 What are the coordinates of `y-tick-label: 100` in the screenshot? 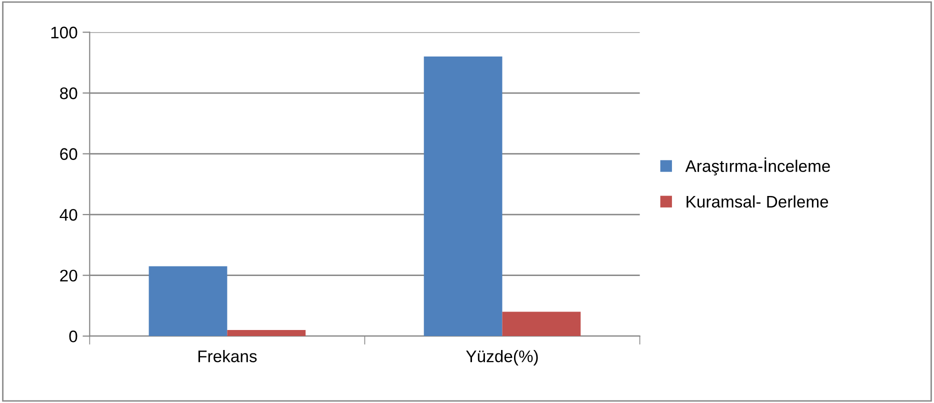 It's located at (64, 32).